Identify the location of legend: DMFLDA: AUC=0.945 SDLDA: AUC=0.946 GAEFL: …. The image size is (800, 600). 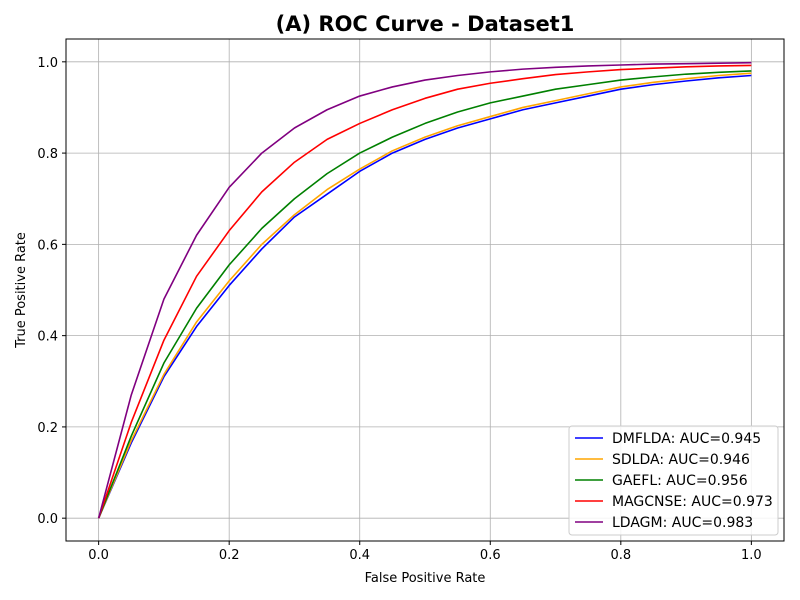
(673, 480).